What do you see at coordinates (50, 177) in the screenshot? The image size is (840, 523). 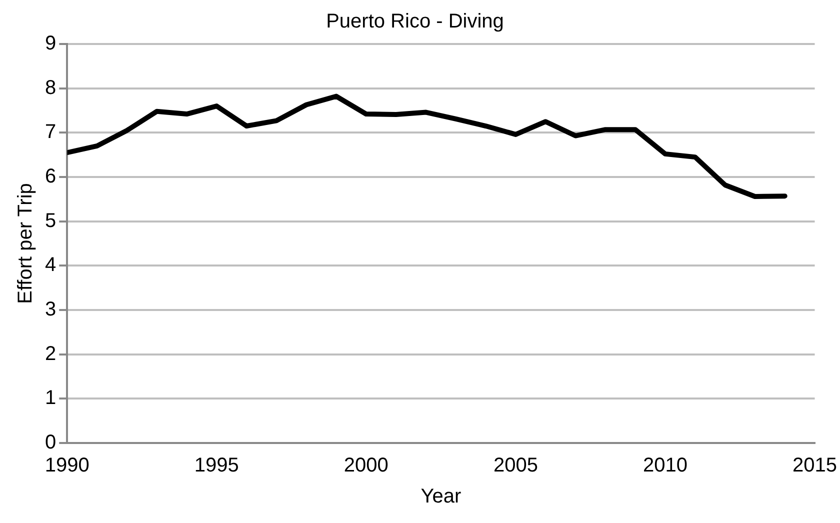 I see `y-tick-label: 6` at bounding box center [50, 177].